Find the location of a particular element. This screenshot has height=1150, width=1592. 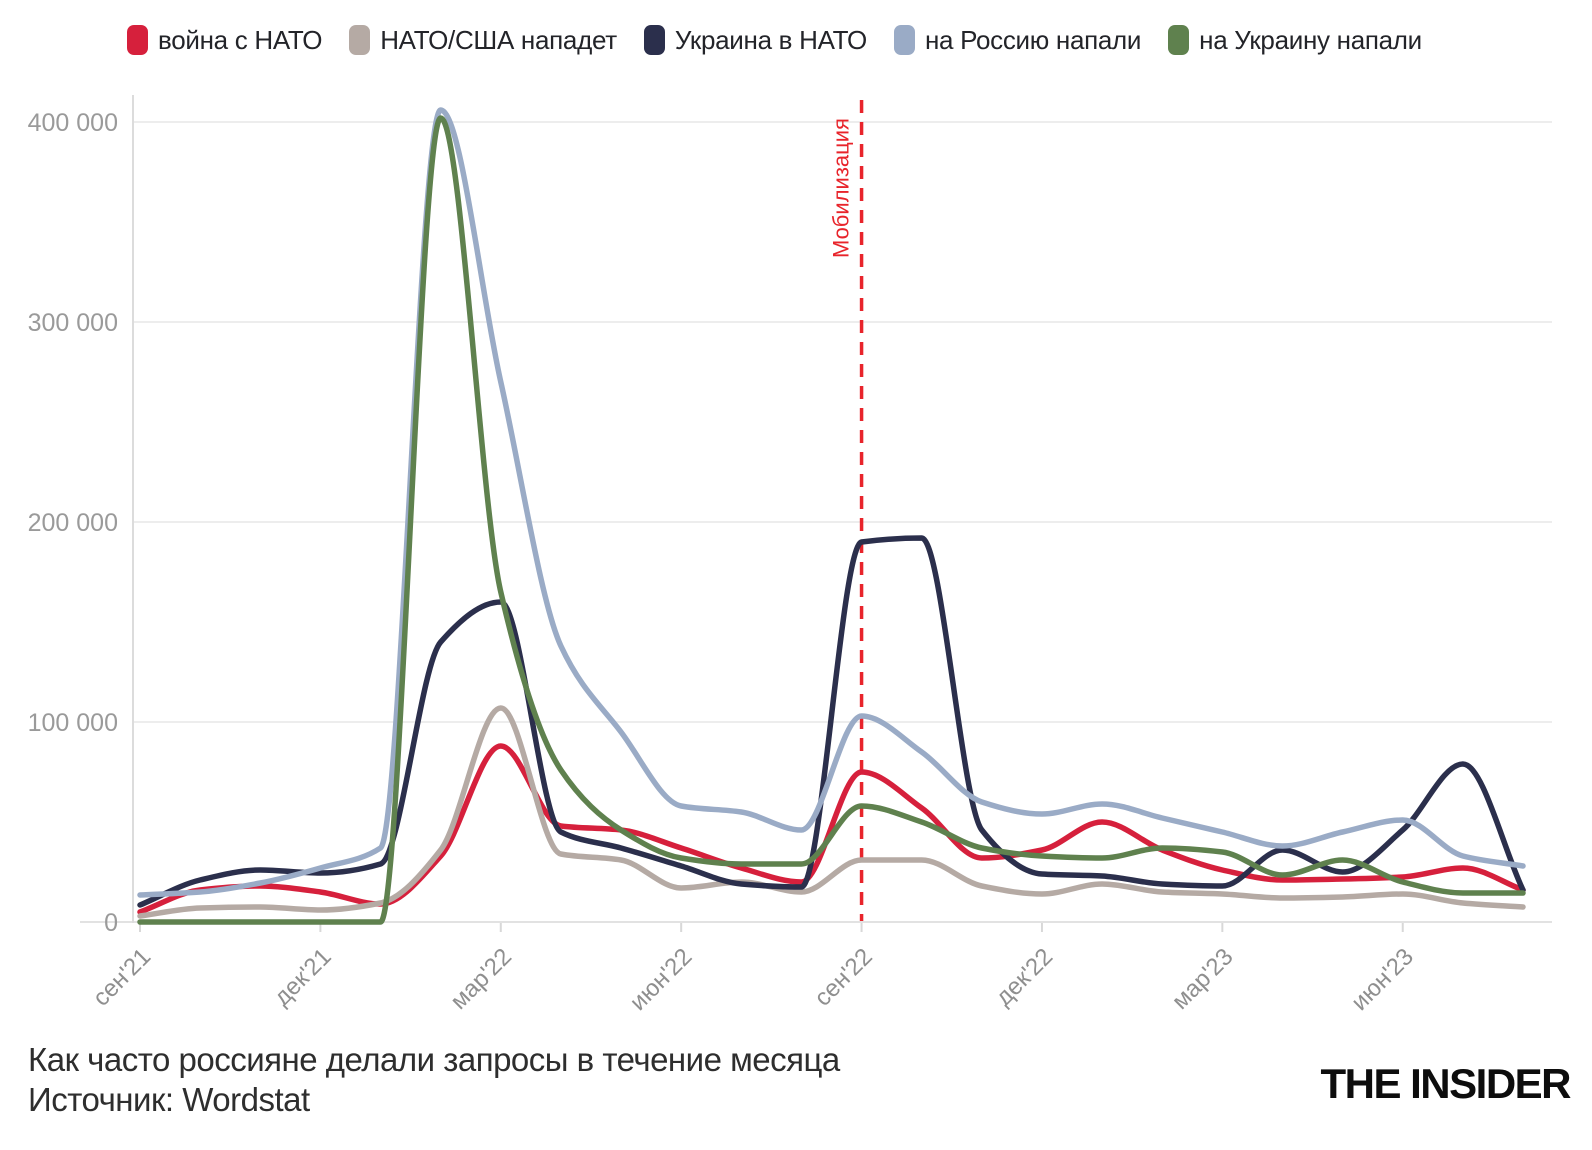

y-axis-label: 200 000 is located at coordinates (73, 523).